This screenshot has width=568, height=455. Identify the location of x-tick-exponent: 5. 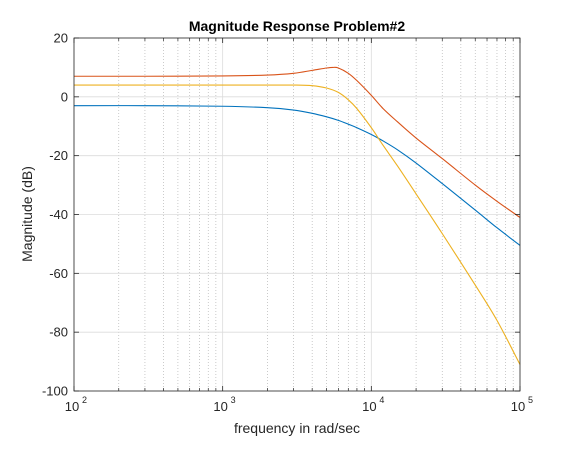
(530, 400).